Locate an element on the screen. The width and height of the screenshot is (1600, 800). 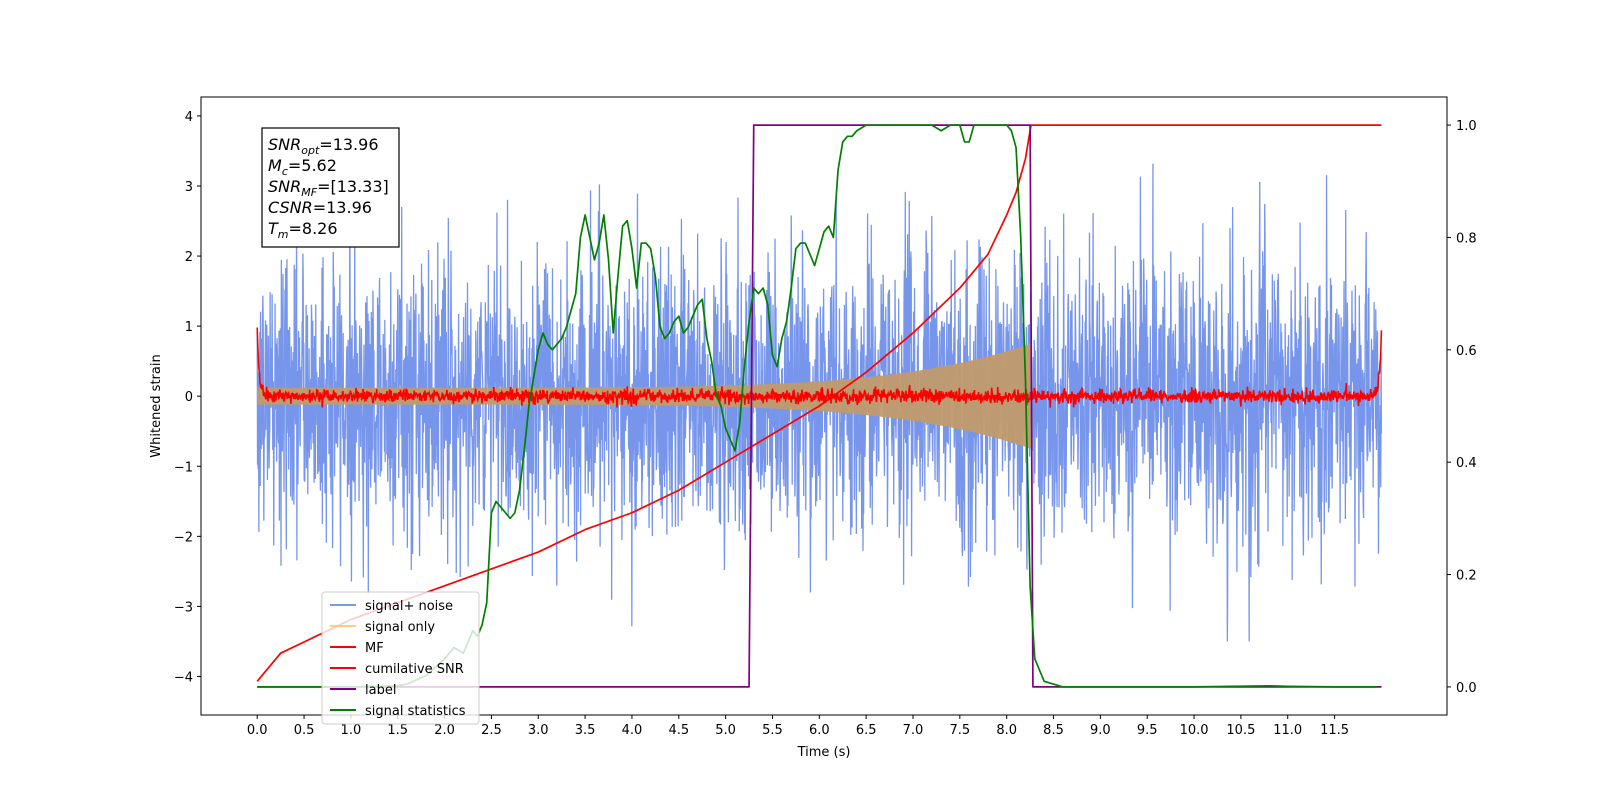
annotation-subscript: opt is located at coordinates (310, 150).